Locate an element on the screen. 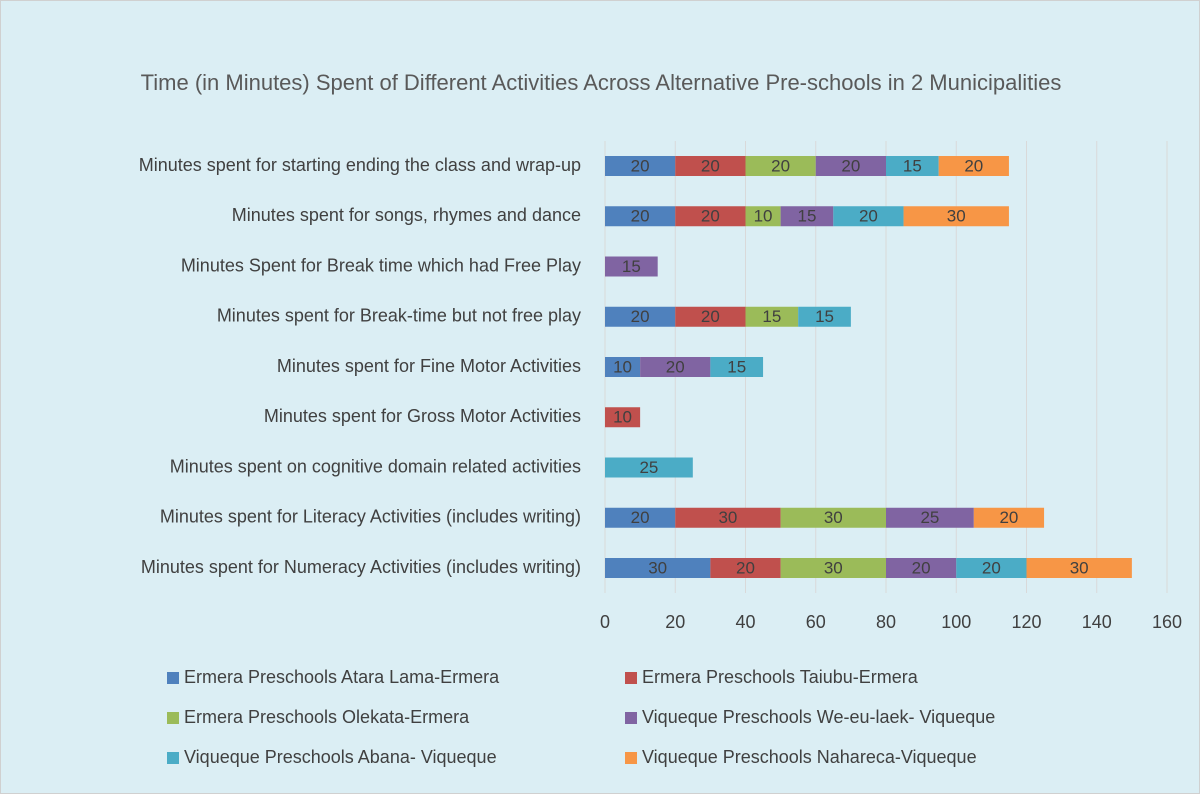 This screenshot has height=794, width=1200. legend-label: Ermera Preschools Taiubu-Ermera is located at coordinates (780, 677).